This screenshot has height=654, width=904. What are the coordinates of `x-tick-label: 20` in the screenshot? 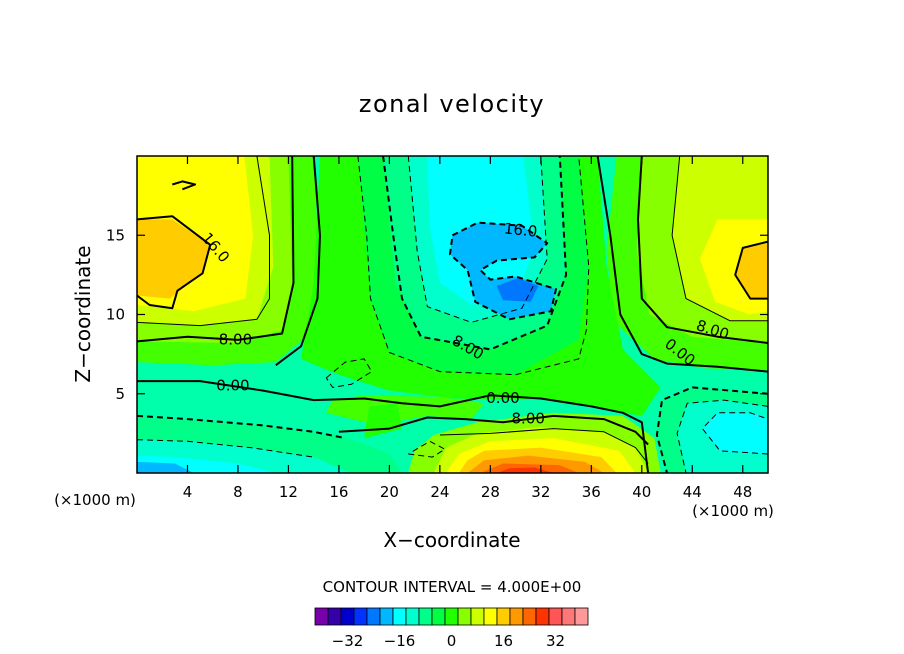 It's located at (389, 492).